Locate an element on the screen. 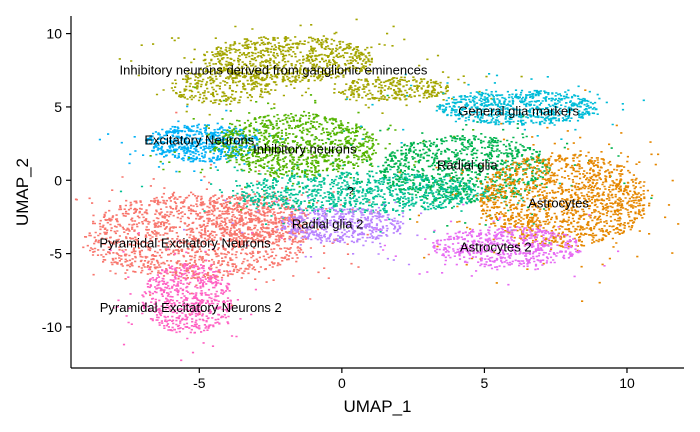 This screenshot has width=700, height=432. cluster-label: Pyramidal Excitatory Neurons is located at coordinates (185, 242).